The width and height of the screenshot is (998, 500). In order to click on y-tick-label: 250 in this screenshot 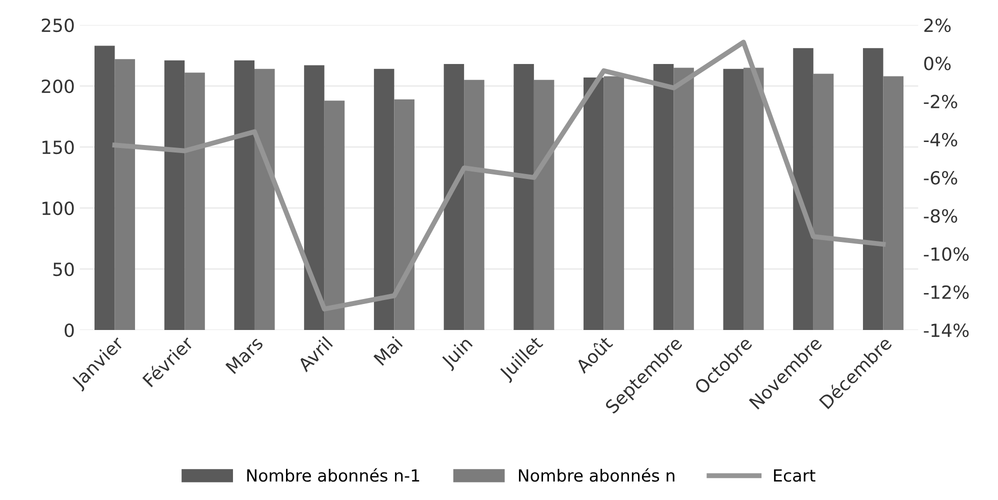, I will do `click(58, 25)`.